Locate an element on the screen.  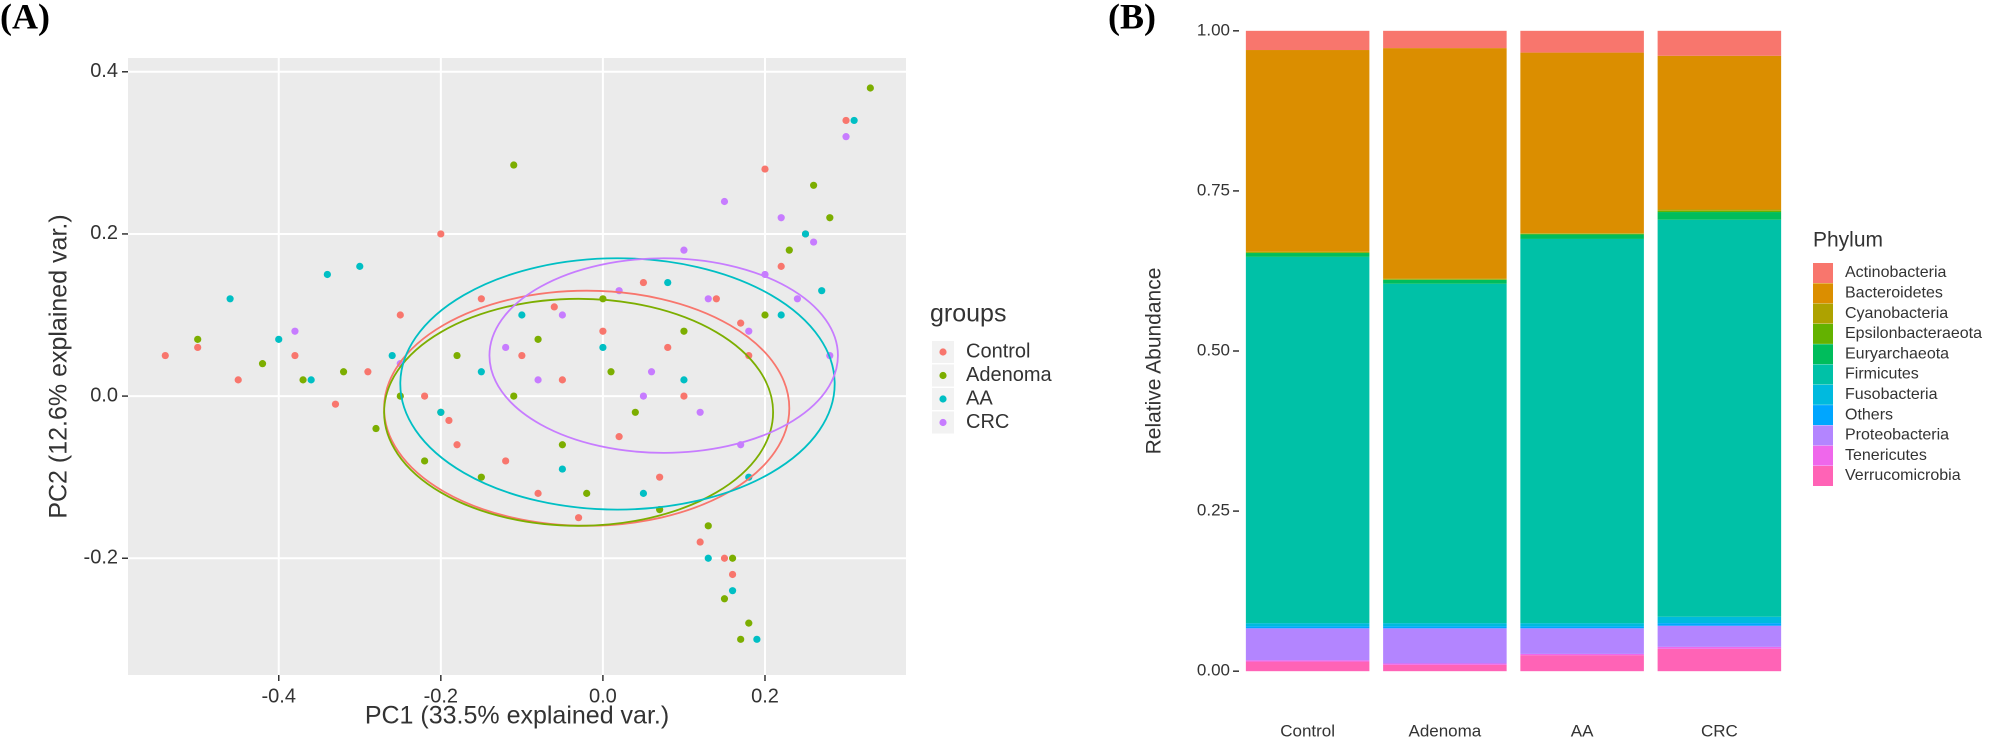
legend-title: groups is located at coordinates (968, 314).